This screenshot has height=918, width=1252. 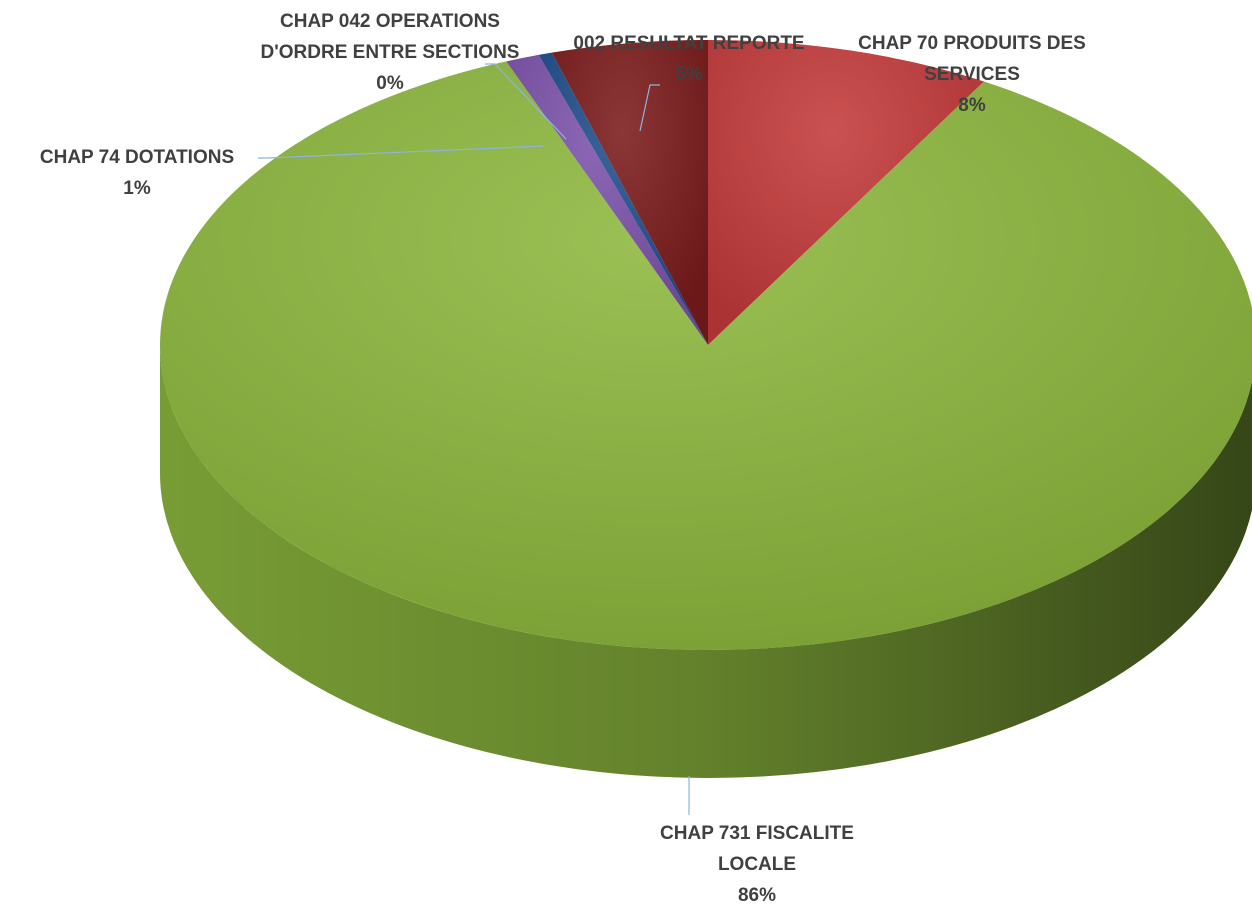 I want to click on label-value: 86%, so click(x=757, y=895).